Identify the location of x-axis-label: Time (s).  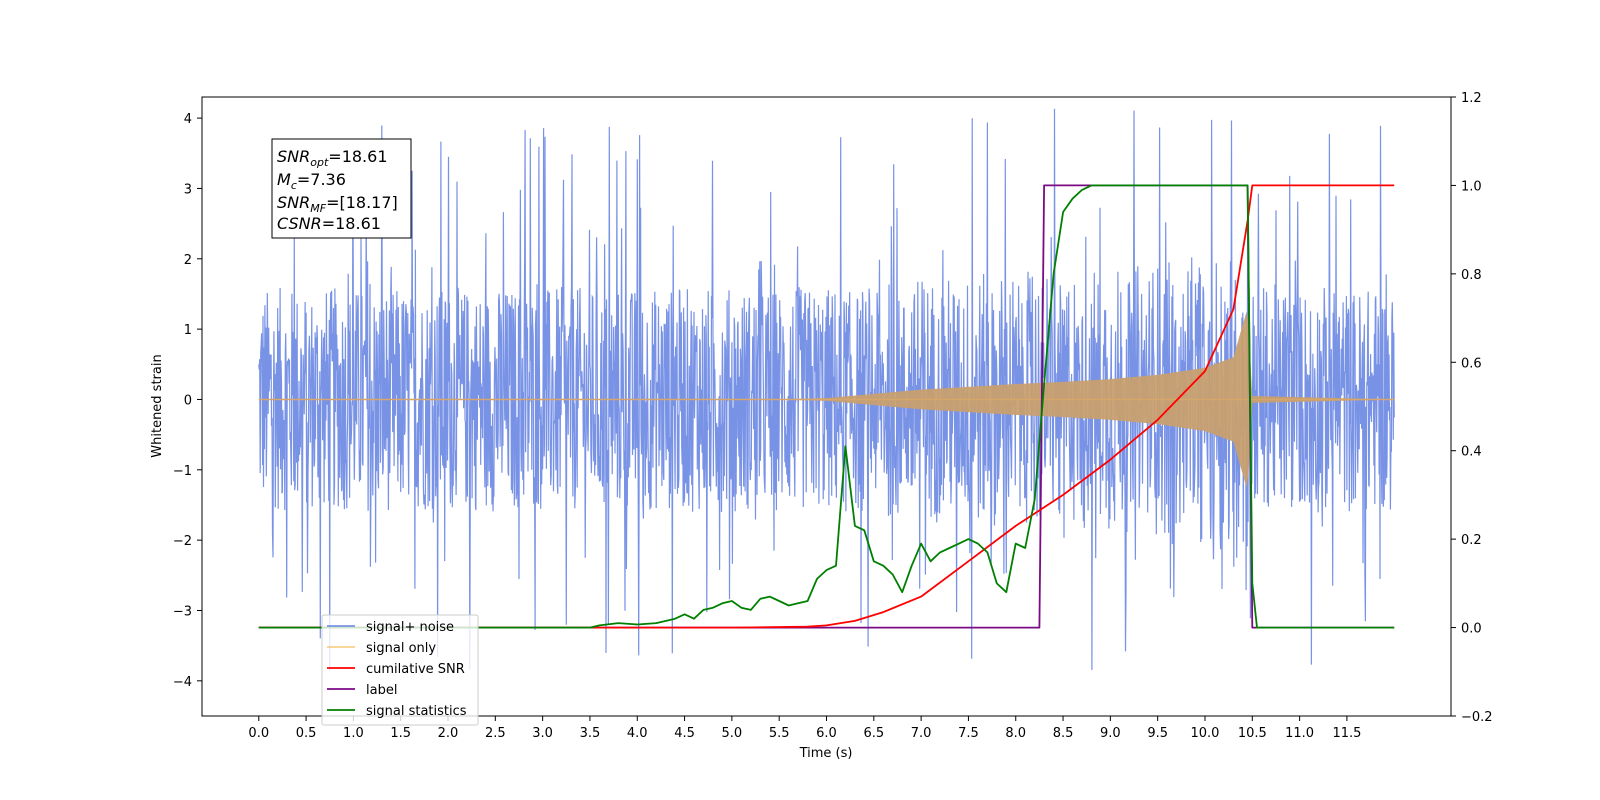
(826, 753).